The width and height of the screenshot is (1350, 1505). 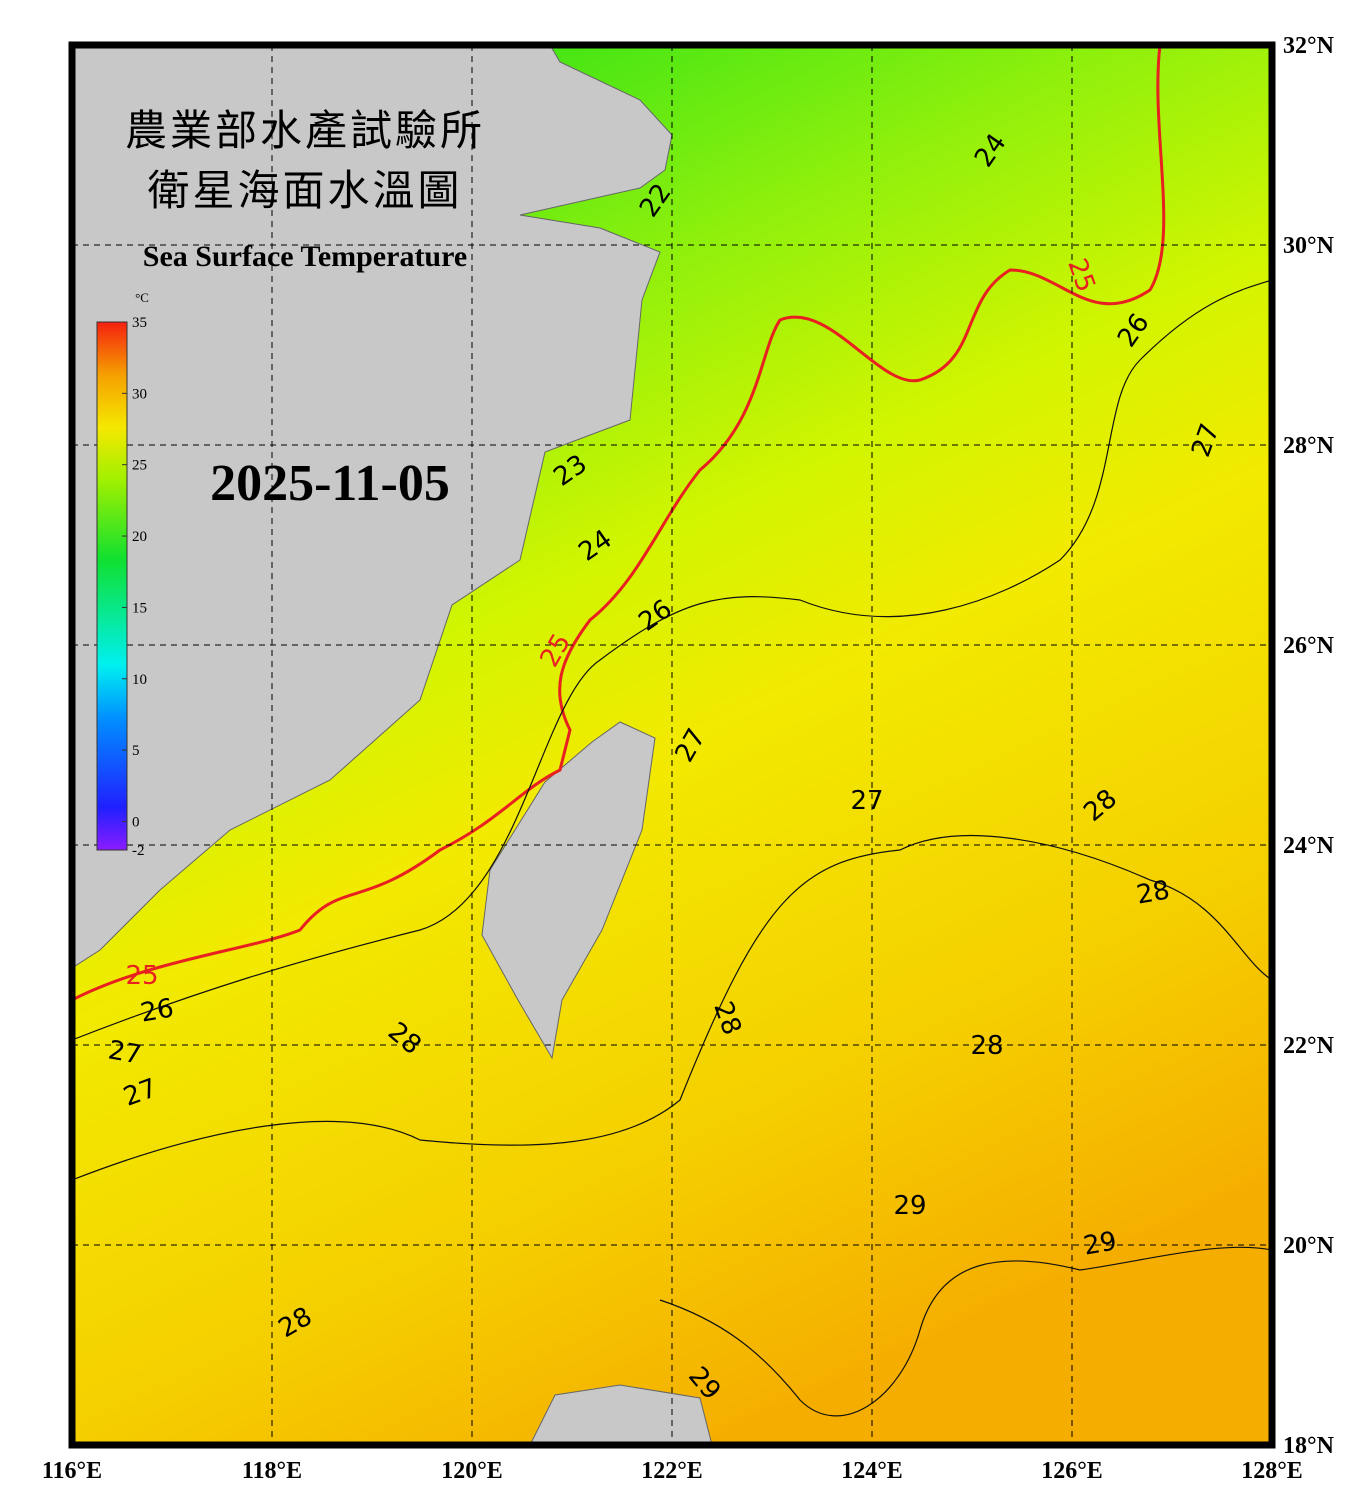 I want to click on colorbar-tick-label: 10, so click(x=139, y=680).